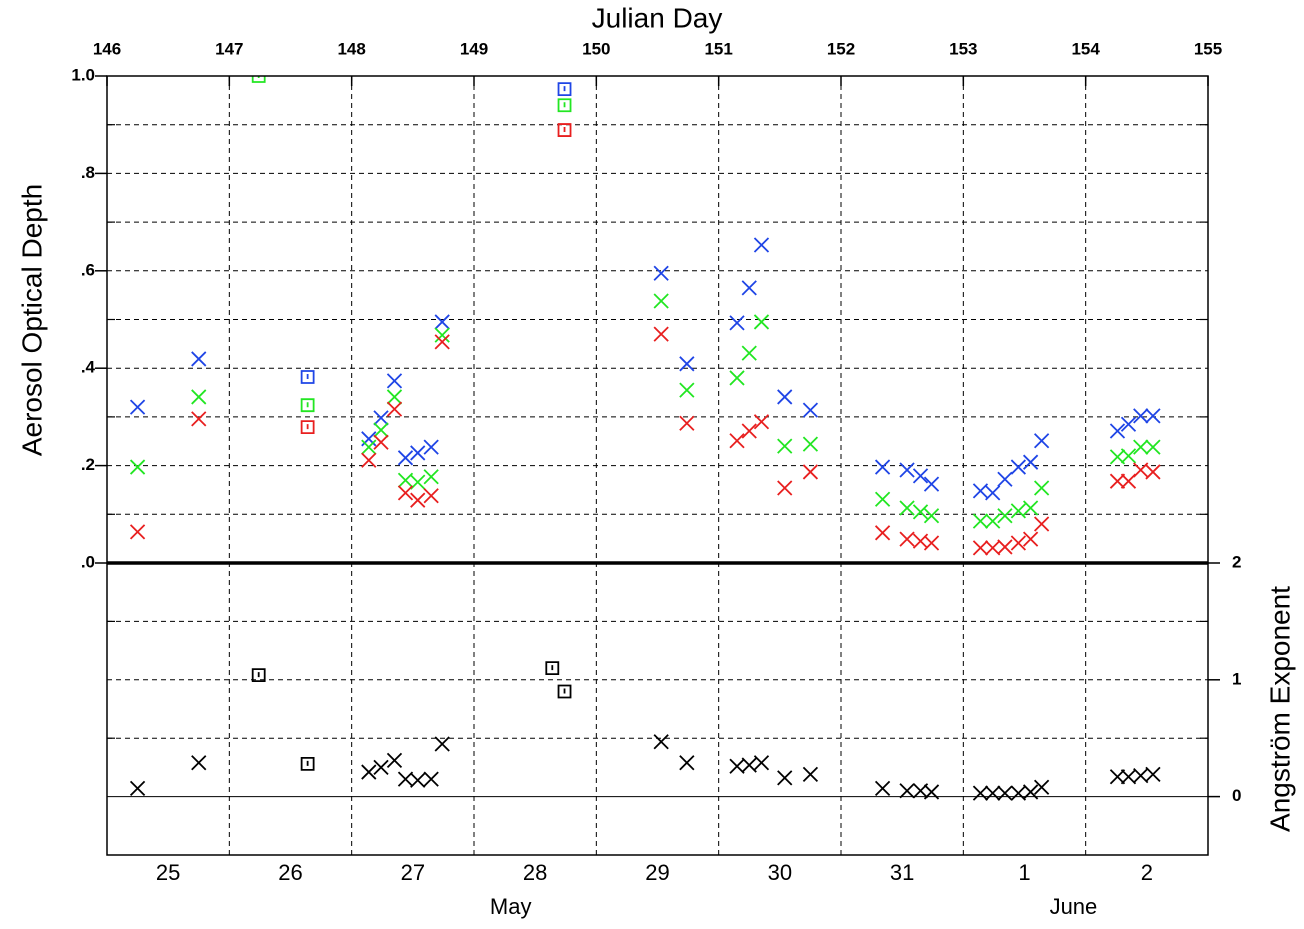 This screenshot has height=929, width=1304. What do you see at coordinates (107, 48) in the screenshot?
I see `x-tick-label: 146` at bounding box center [107, 48].